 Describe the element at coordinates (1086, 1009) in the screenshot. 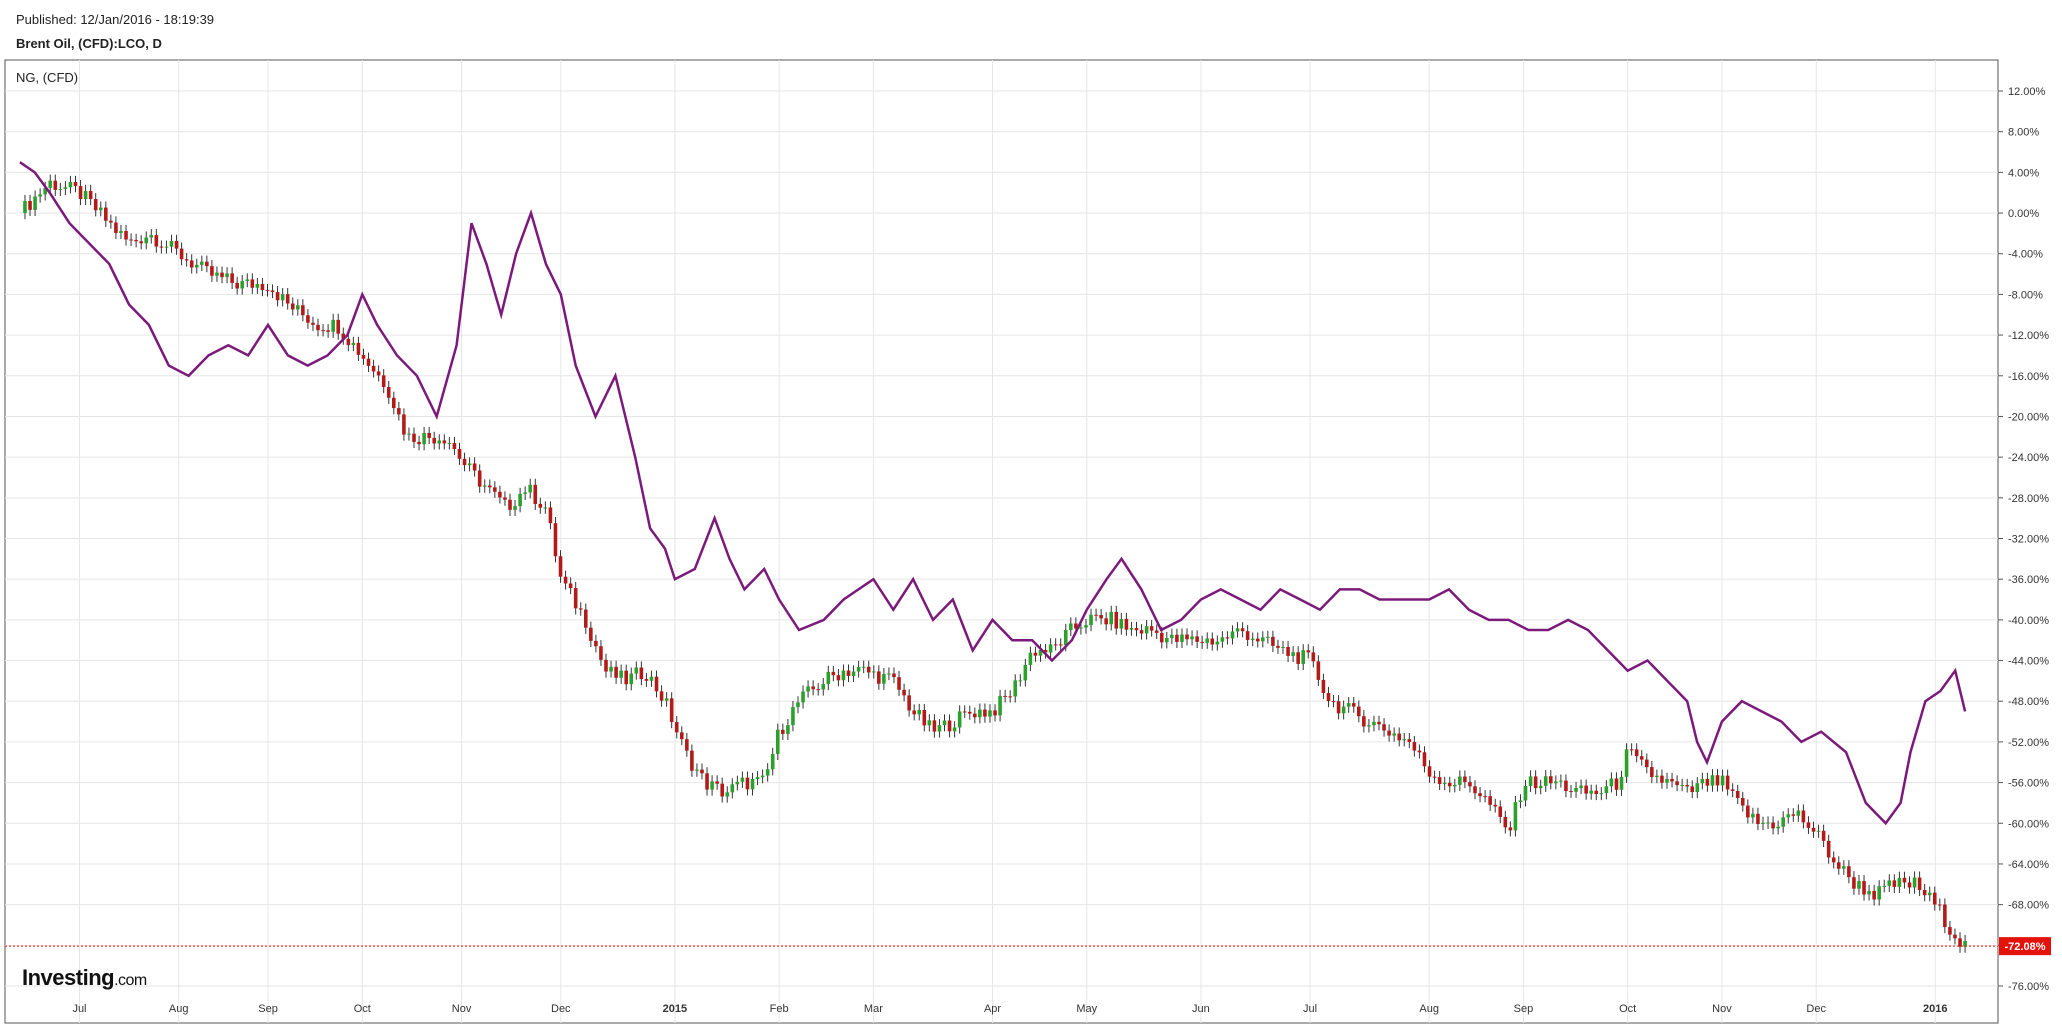

I see `x-tick-label: May` at that location.